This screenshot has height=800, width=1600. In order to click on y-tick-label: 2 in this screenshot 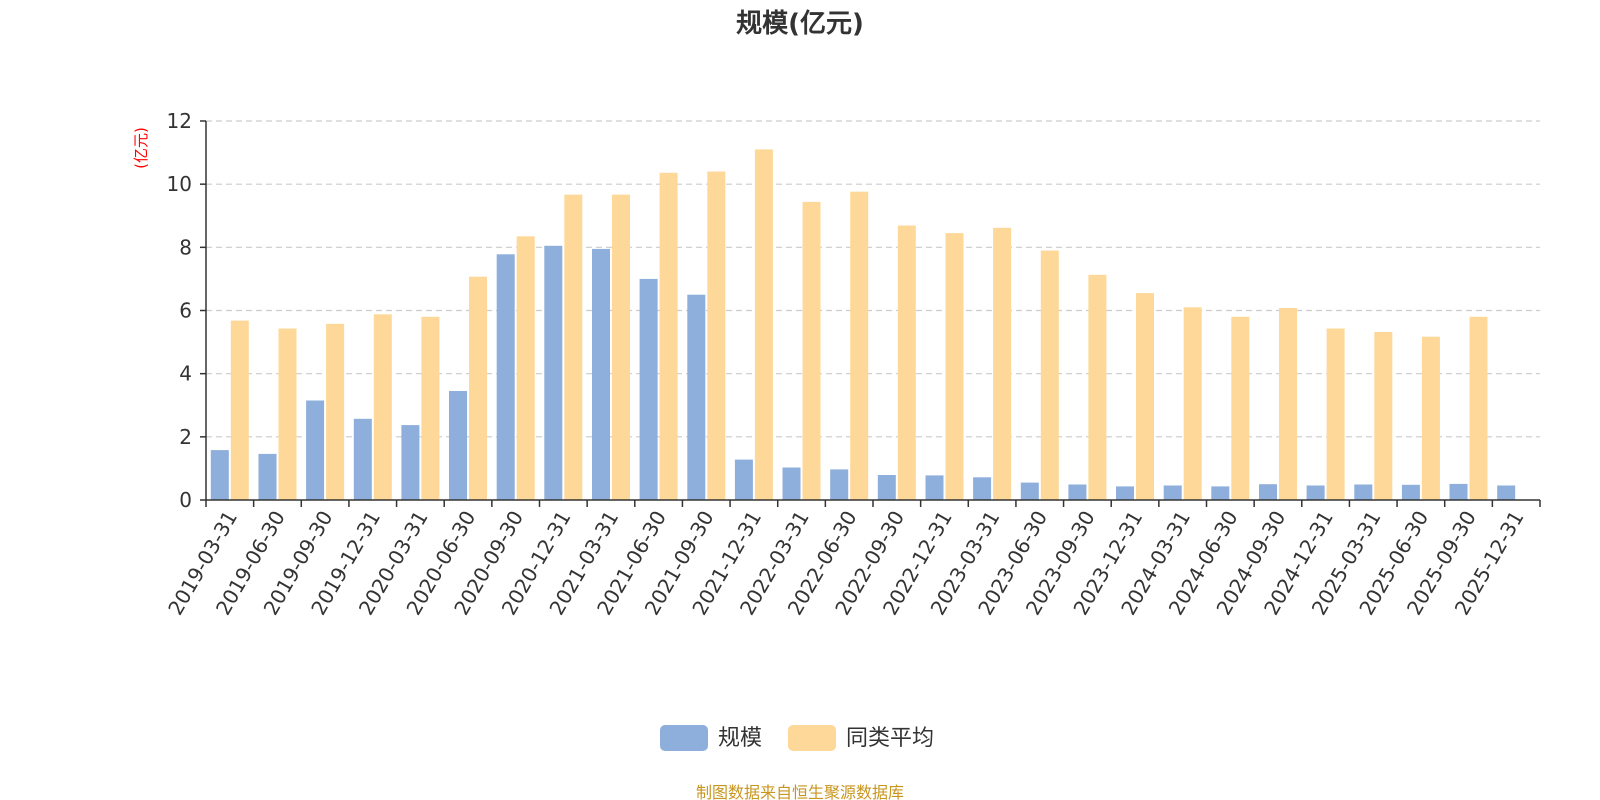, I will do `click(185, 437)`.